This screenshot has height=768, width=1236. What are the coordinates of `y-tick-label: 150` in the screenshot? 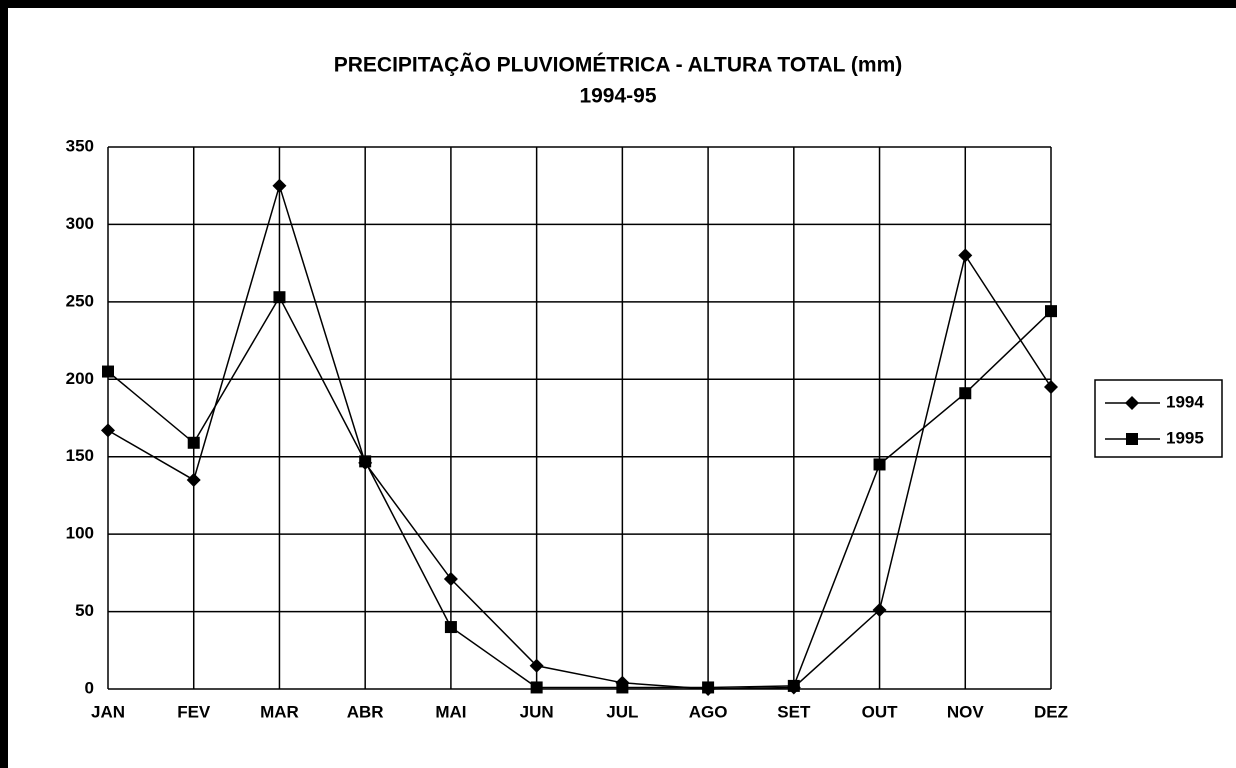 It's located at (80, 455).